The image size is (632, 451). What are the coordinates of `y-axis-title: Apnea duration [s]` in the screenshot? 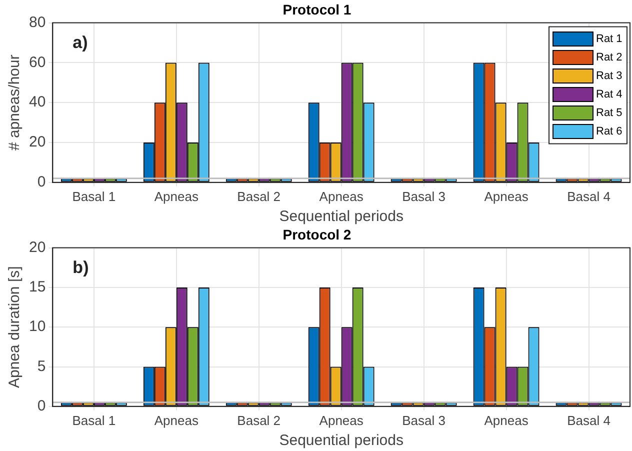 It's located at (15, 327).